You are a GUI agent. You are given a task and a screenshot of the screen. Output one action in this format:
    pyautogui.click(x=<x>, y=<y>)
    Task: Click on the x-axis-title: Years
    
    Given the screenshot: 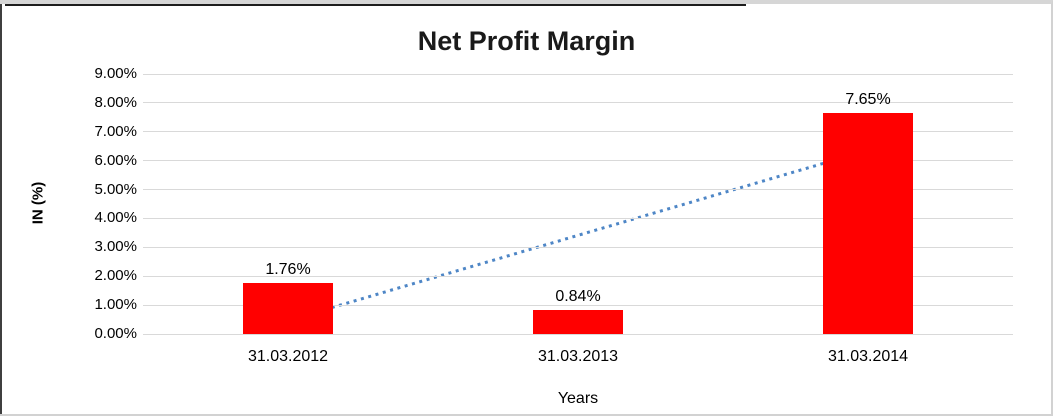 What is the action you would take?
    pyautogui.click(x=578, y=398)
    